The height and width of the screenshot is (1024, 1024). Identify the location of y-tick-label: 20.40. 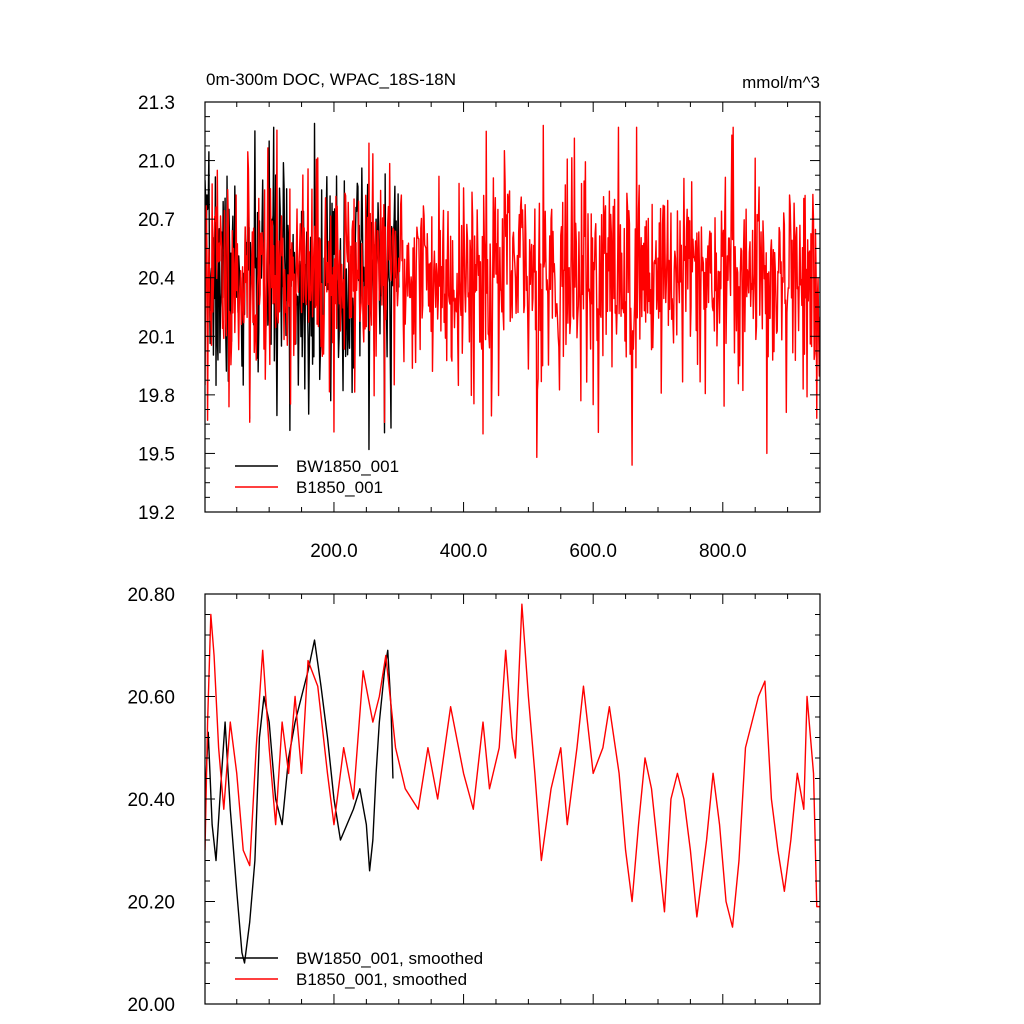
(151, 800).